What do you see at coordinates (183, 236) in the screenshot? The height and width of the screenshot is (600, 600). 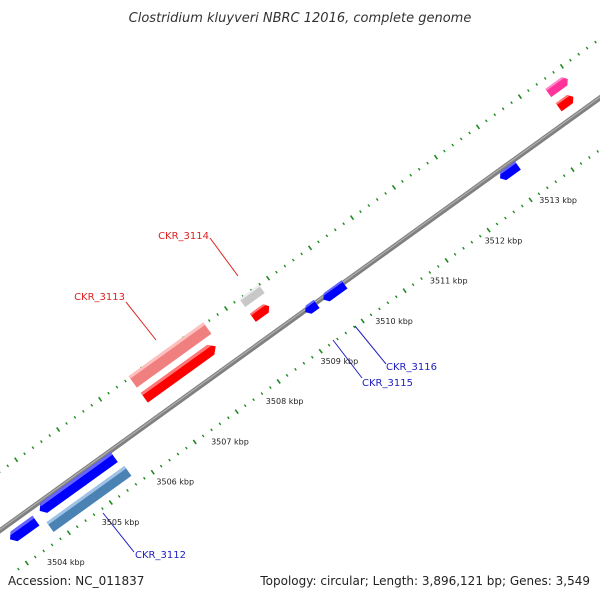 I see `gene-label-ckr-3114: CKR_3114` at bounding box center [183, 236].